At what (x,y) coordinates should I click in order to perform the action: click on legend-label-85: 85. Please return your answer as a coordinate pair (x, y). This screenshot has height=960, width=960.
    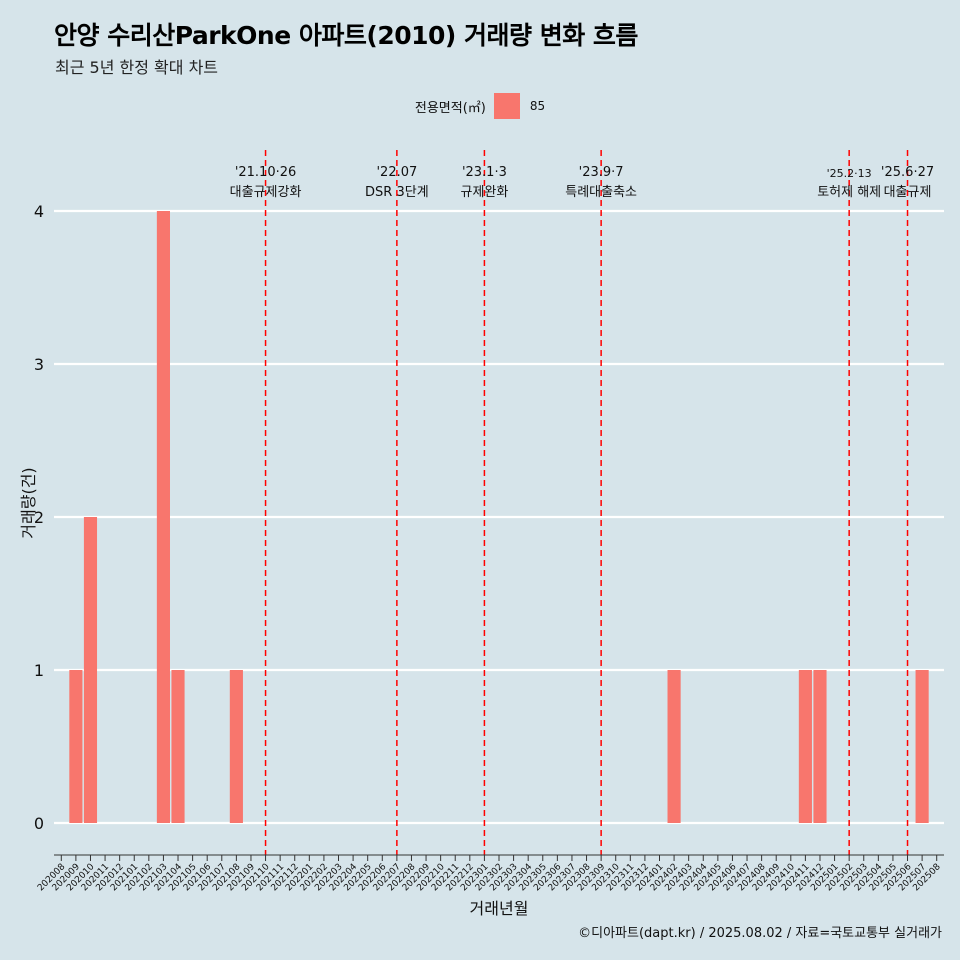
    Looking at the image, I should click on (537, 106).